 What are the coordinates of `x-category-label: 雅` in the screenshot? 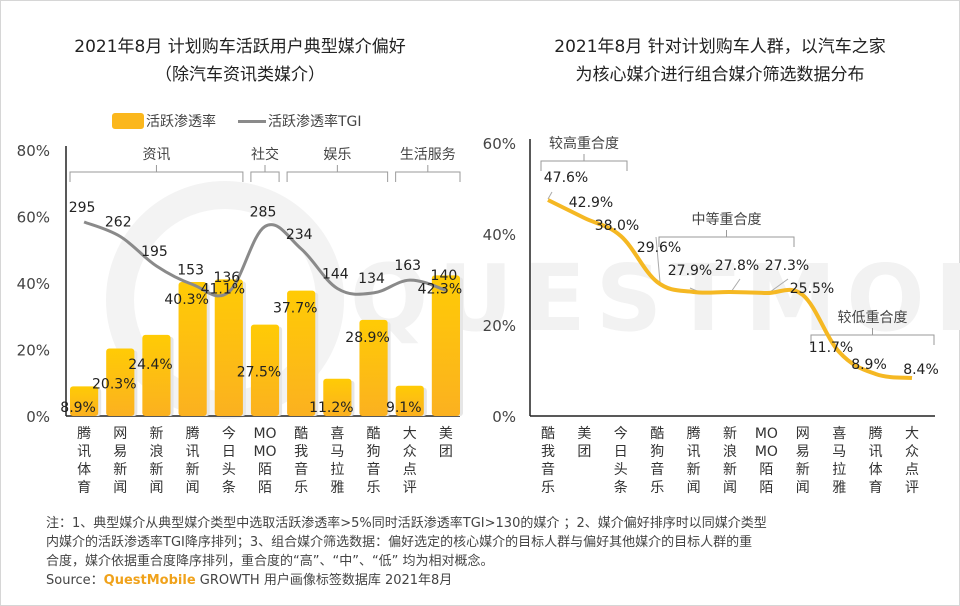 It's located at (337, 488).